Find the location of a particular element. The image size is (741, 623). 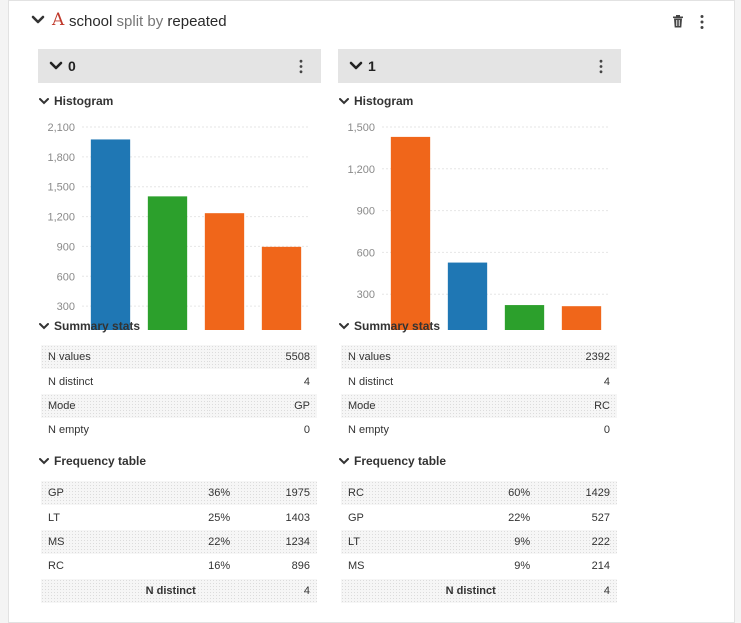

category-count: 896 is located at coordinates (300, 566).